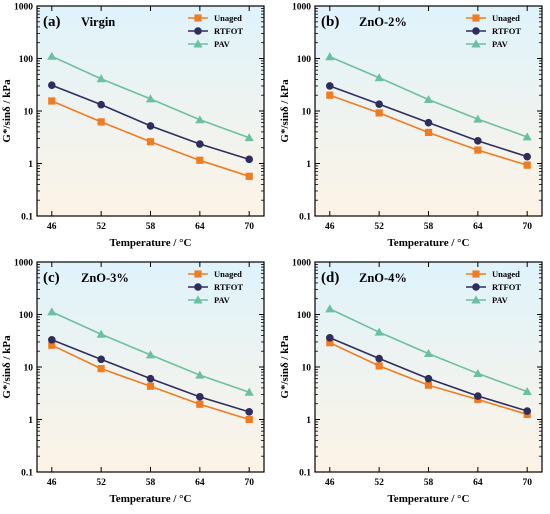 This screenshot has height=514, width=550. I want to click on panel-tag: (b), so click(330, 22).